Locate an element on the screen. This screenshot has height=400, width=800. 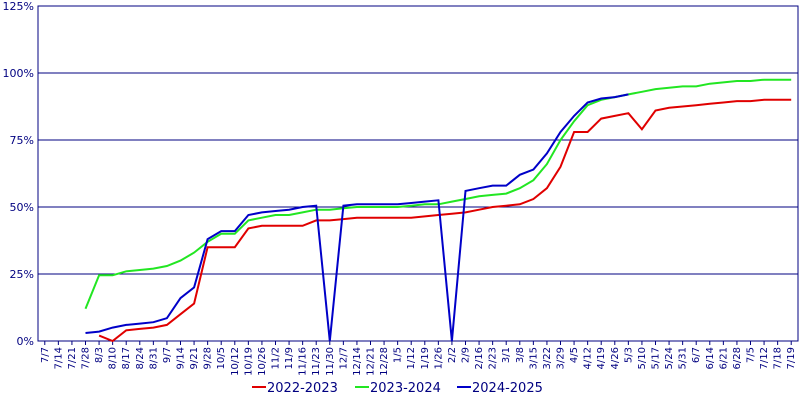
x-tick-label: 9/14 is located at coordinates (181, 358).